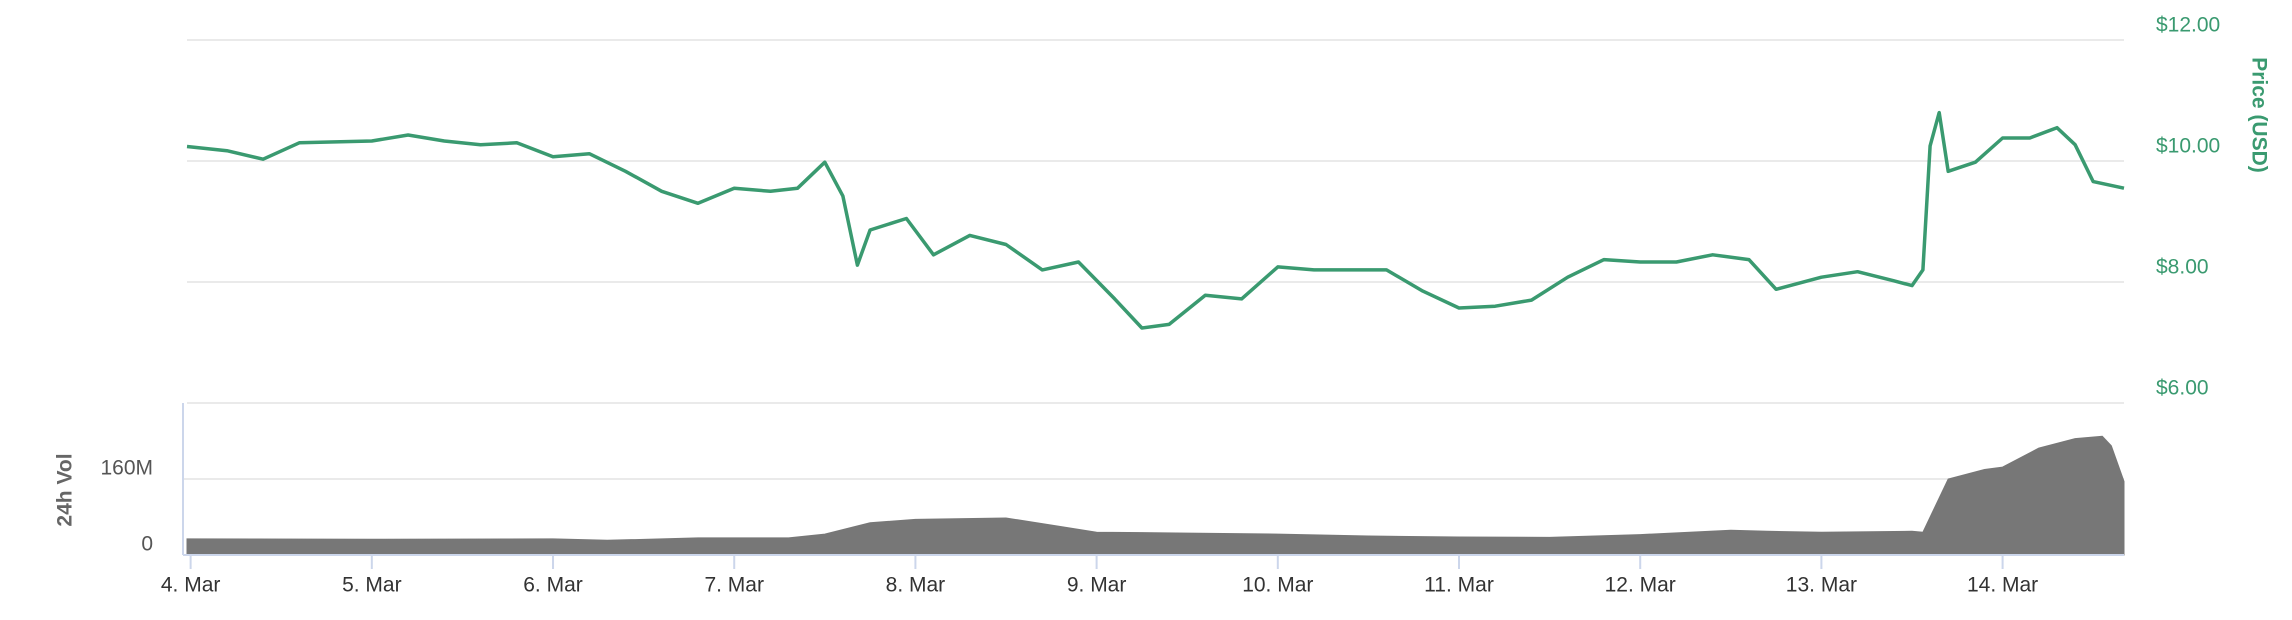 This screenshot has height=620, width=2292. What do you see at coordinates (553, 585) in the screenshot?
I see `x-tick-label: 6. Mar` at bounding box center [553, 585].